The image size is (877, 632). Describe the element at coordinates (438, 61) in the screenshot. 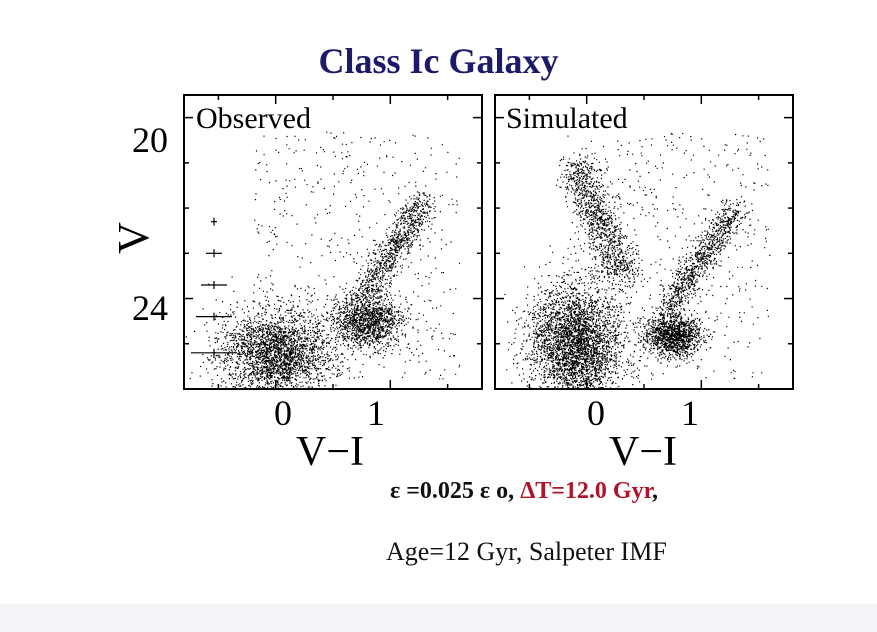

I see `slide-title: Class Ic Galaxy` at that location.